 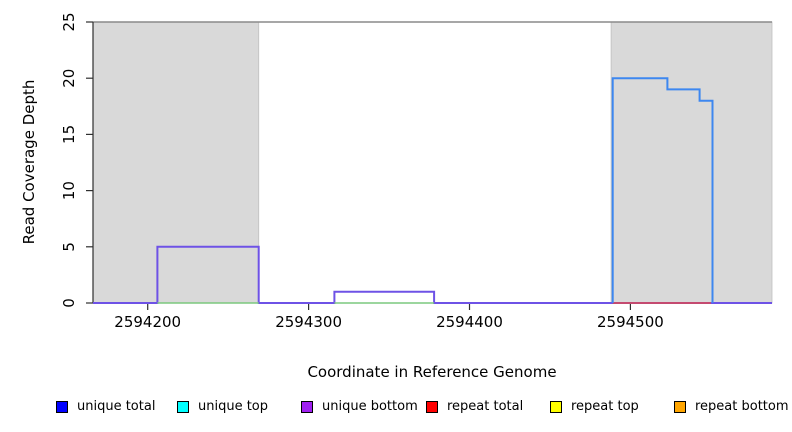 I want to click on x-tick-label: 2594300, so click(x=308, y=322).